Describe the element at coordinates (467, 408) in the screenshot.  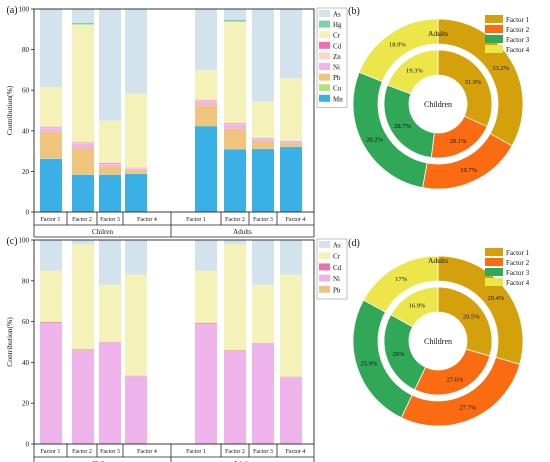
I see `outer-slice-label: 27.7%` at that location.